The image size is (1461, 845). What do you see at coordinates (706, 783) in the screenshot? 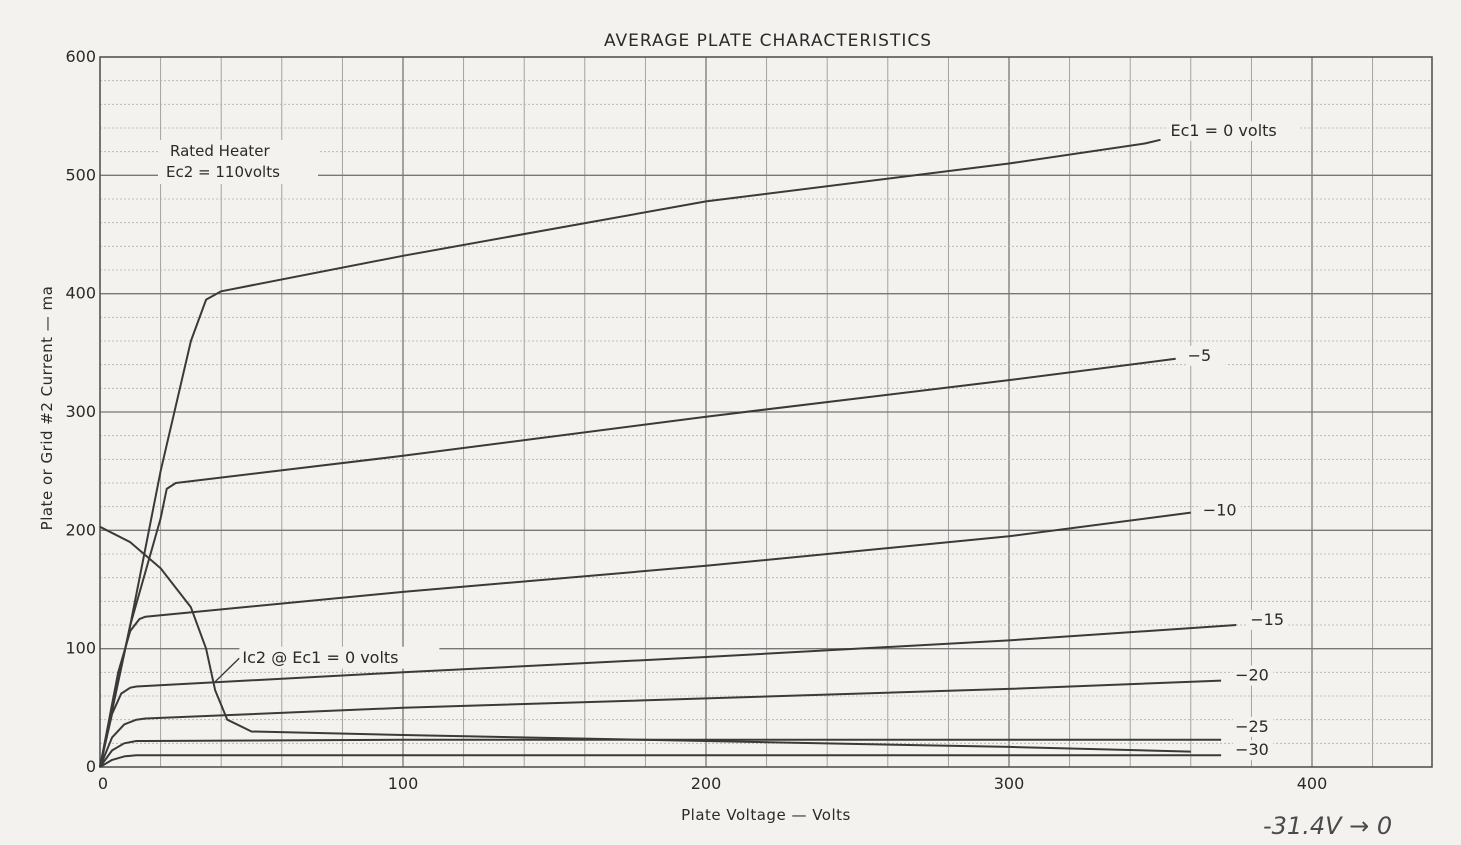
I see `x-tick-label: 200` at bounding box center [706, 783].